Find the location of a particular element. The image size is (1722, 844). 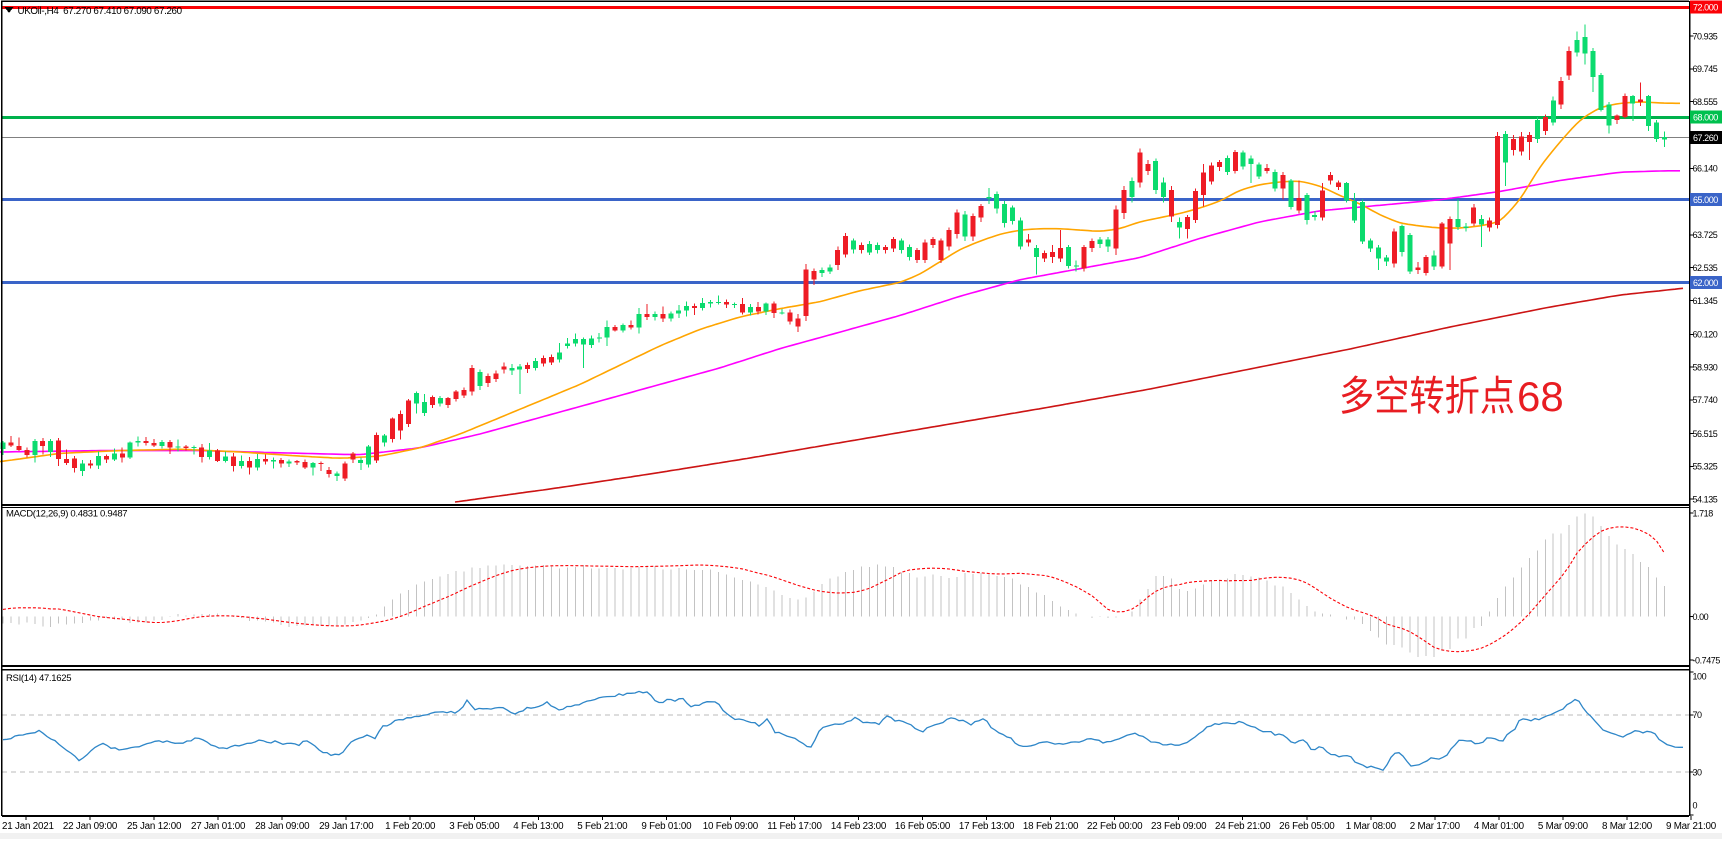

svg-text: 23 Feb 09:00 is located at coordinates (1179, 826).